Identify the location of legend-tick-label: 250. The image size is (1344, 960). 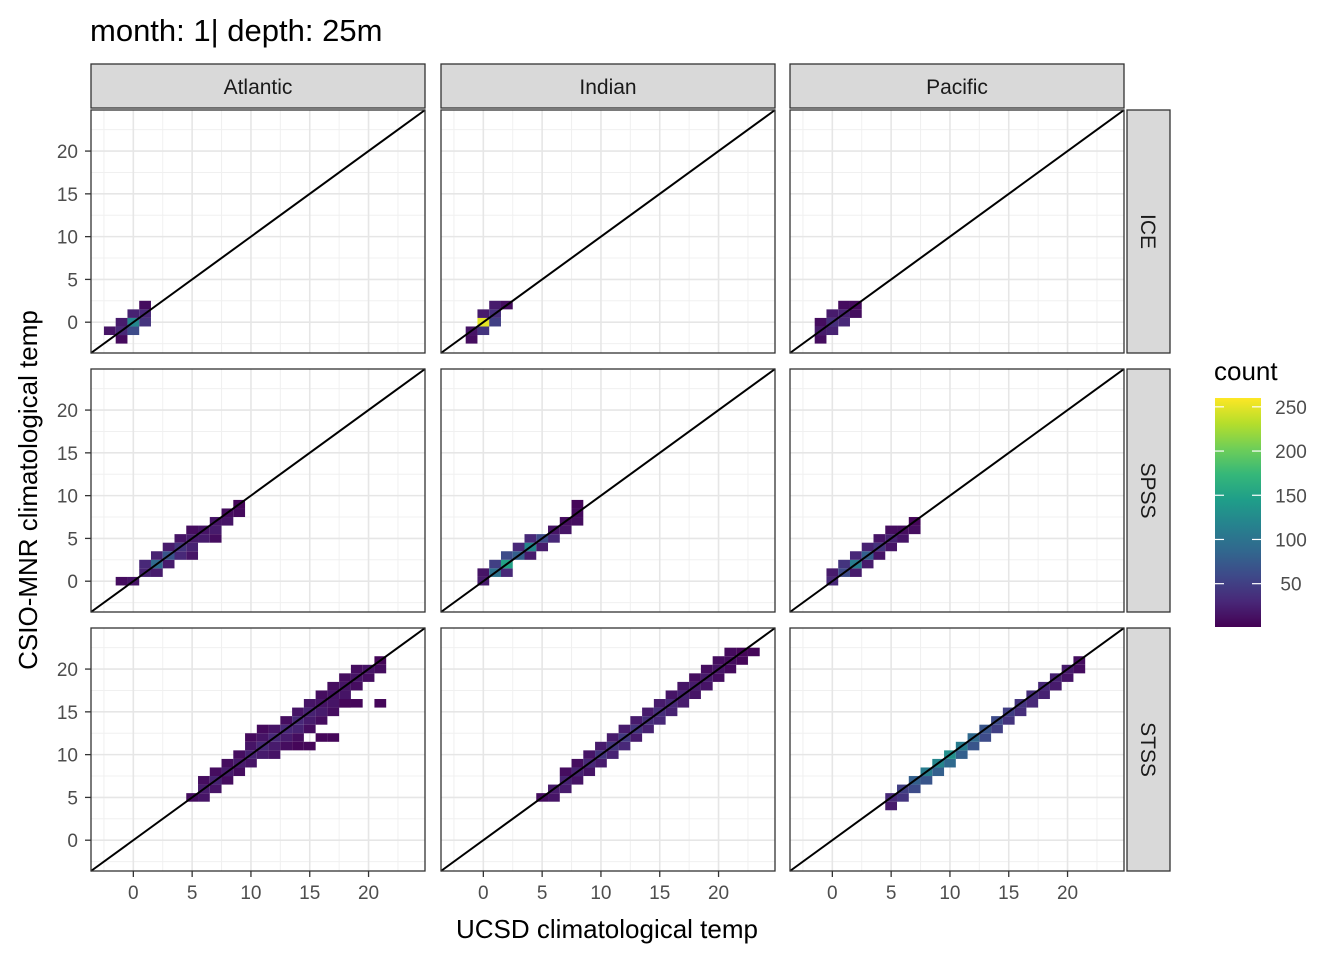
(1291, 408).